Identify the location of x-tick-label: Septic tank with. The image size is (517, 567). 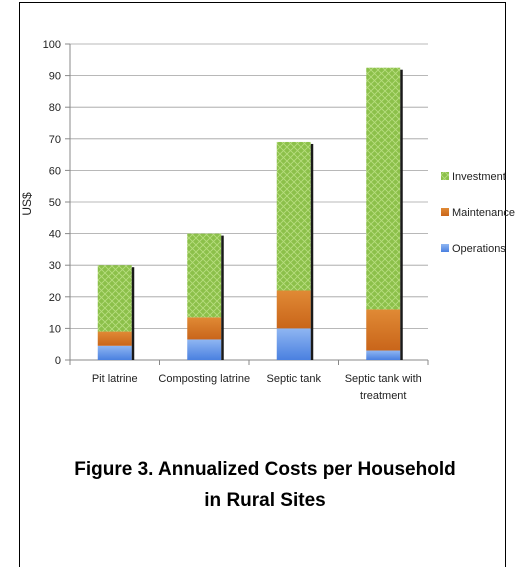
(383, 379).